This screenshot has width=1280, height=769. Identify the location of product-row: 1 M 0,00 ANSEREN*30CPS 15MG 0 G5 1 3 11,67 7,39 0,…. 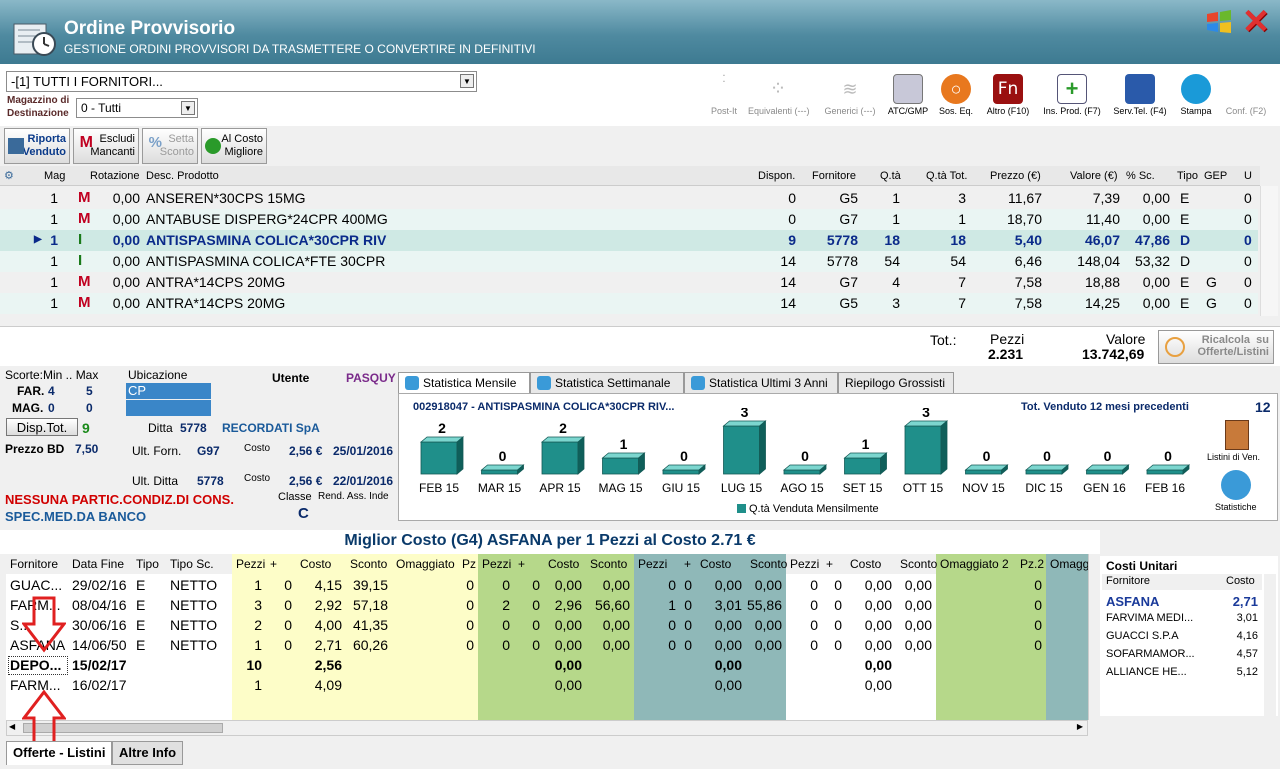
(629, 198).